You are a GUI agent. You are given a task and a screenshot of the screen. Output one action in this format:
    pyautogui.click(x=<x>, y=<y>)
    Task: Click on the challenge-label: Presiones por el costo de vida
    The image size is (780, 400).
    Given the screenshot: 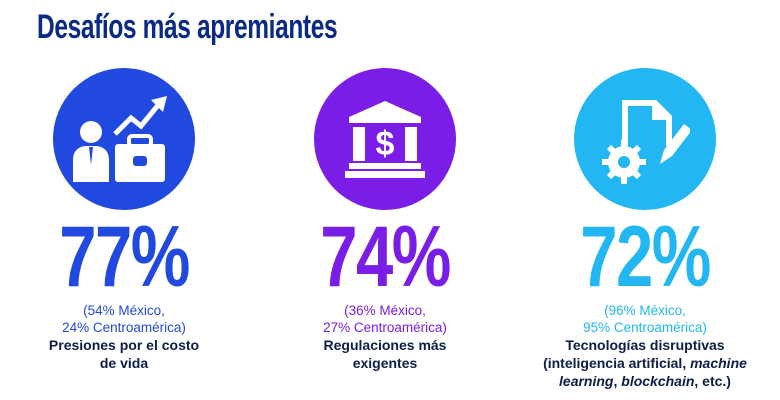 What is the action you would take?
    pyautogui.click(x=124, y=354)
    